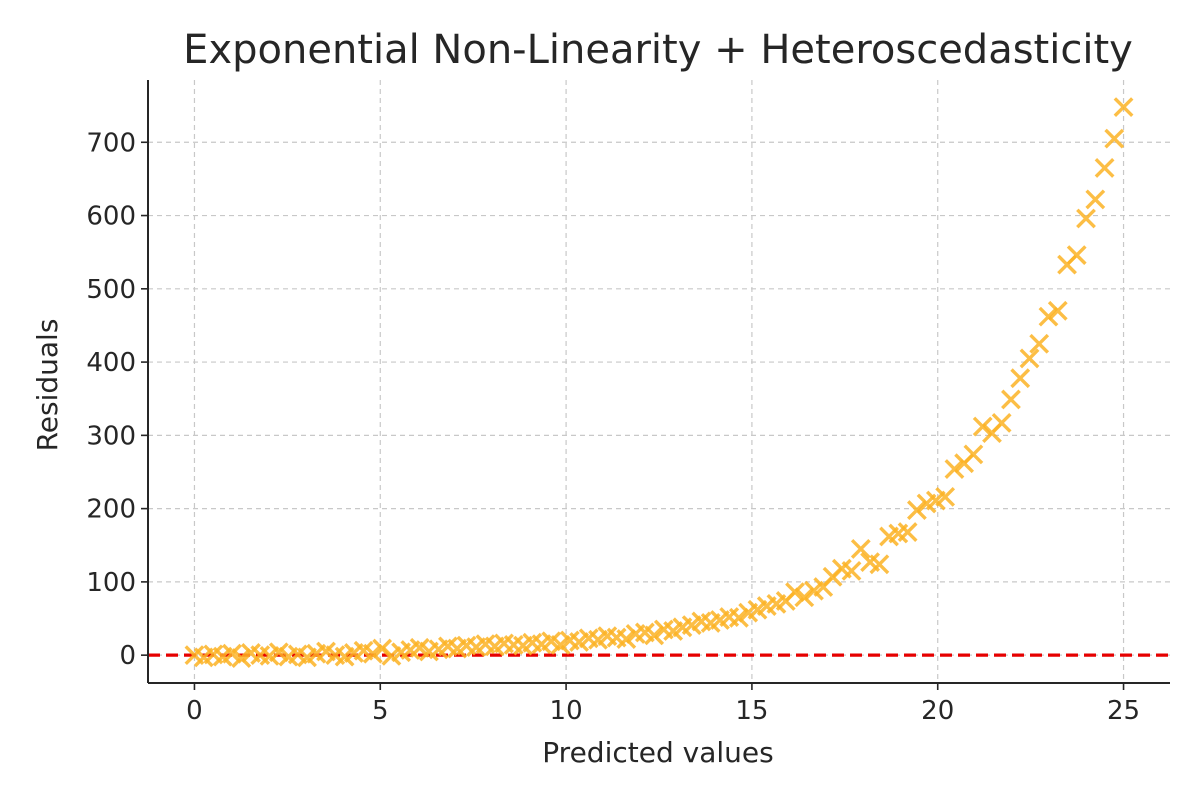  Describe the element at coordinates (111, 510) in the screenshot. I see `y-tick-label: 200` at that location.